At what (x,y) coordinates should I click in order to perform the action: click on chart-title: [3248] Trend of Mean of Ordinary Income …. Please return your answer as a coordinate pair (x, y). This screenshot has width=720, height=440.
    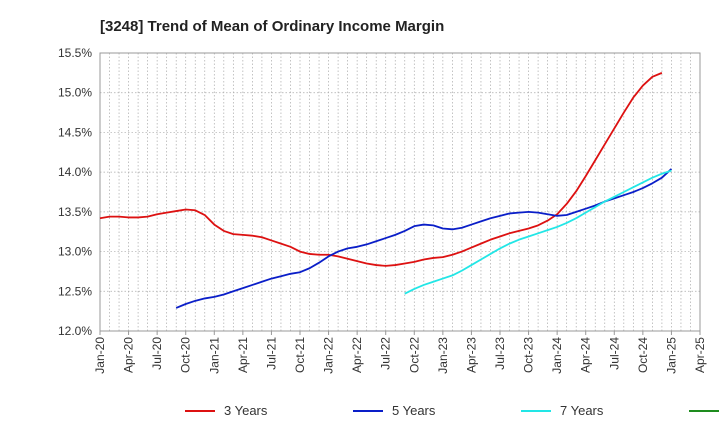
    Looking at the image, I should click on (272, 26).